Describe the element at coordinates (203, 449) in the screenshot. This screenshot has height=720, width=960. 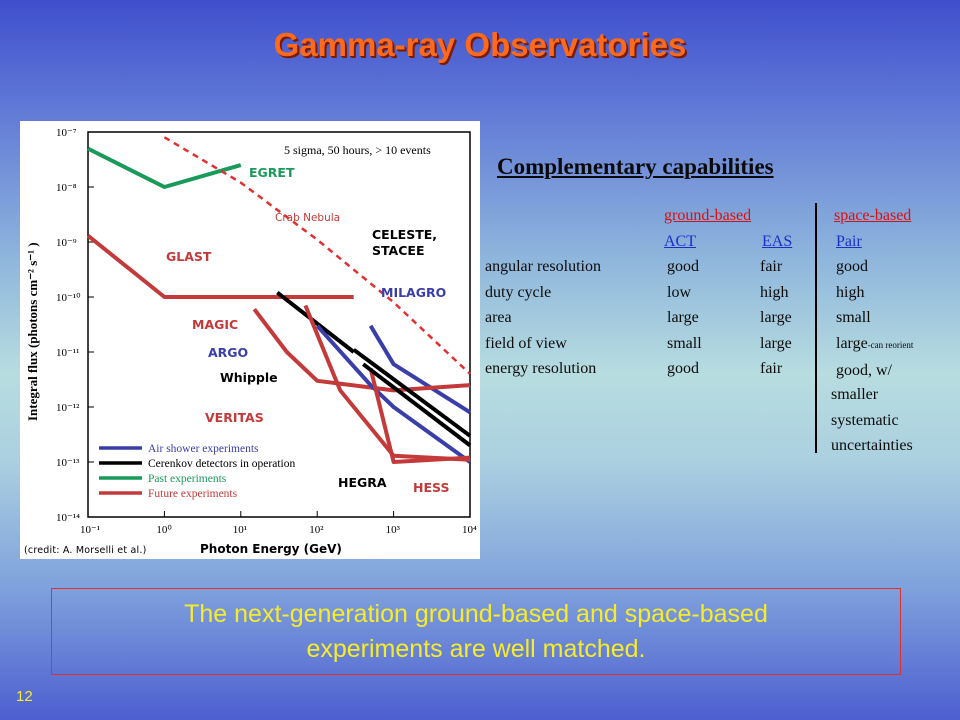
I see `legend-label: Air shower experiments` at that location.